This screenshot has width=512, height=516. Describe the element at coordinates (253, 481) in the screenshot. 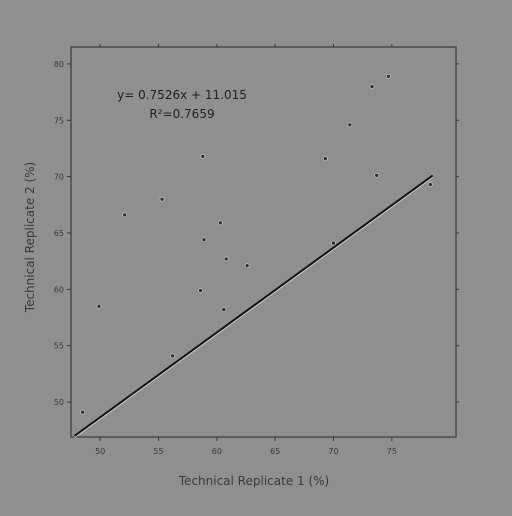

I see `x-axis-title: Technical Replicate 1 (%)` at that location.